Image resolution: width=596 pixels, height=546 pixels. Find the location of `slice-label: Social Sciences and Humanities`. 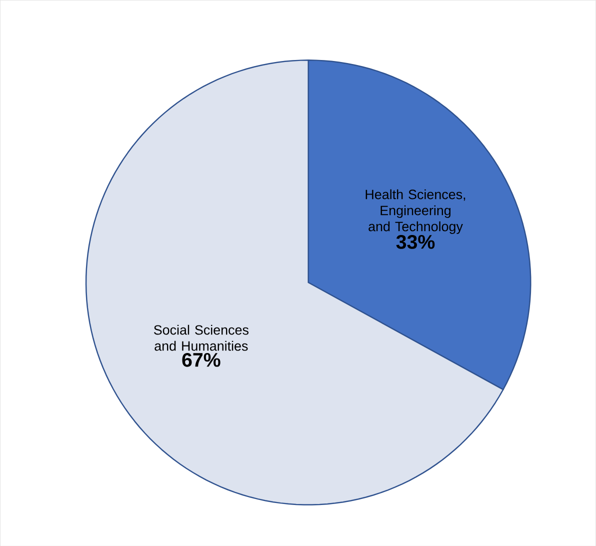

slice-label: Social Sciences and Humanities is located at coordinates (201, 337).